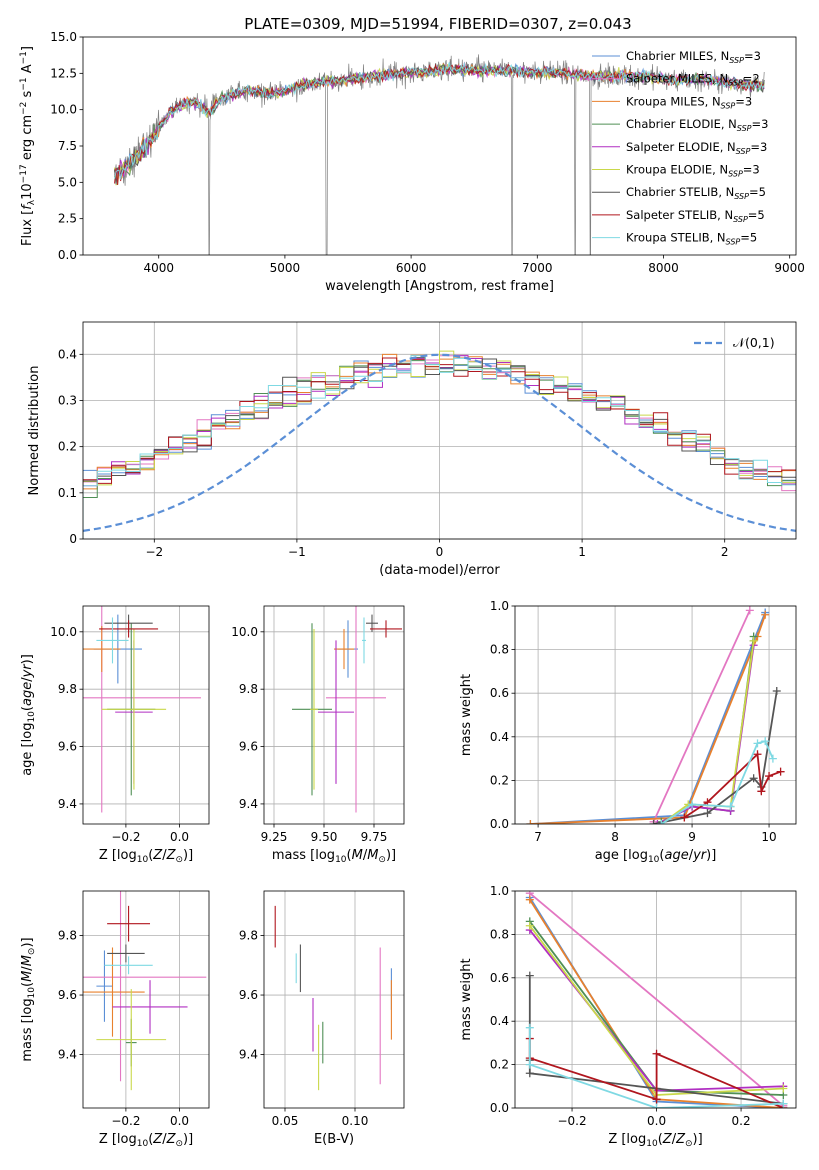  I want to click on legend-entry: Salpeter STELIB, NSSP=5, so click(695, 216).